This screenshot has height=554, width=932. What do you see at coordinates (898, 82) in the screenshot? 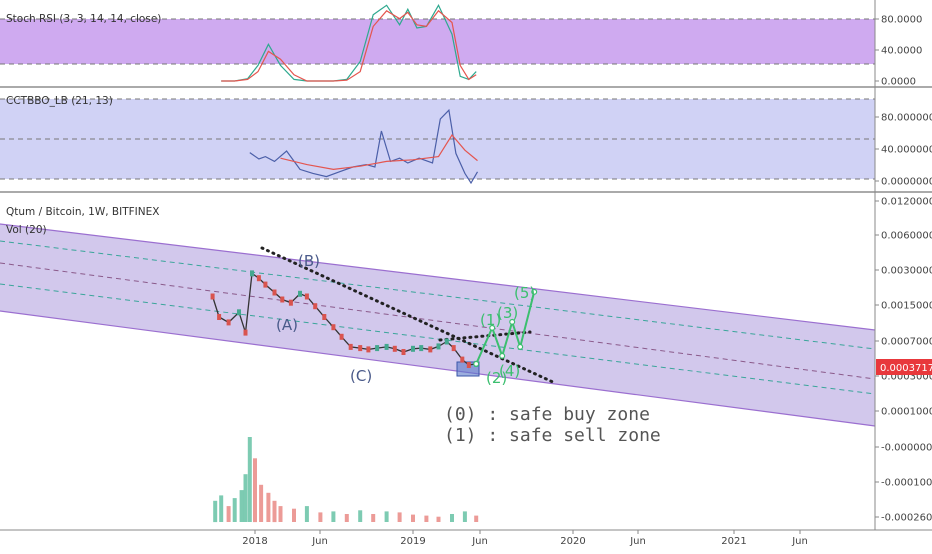
I see `stoch-y-tick-label: 0.0000` at bounding box center [898, 82].